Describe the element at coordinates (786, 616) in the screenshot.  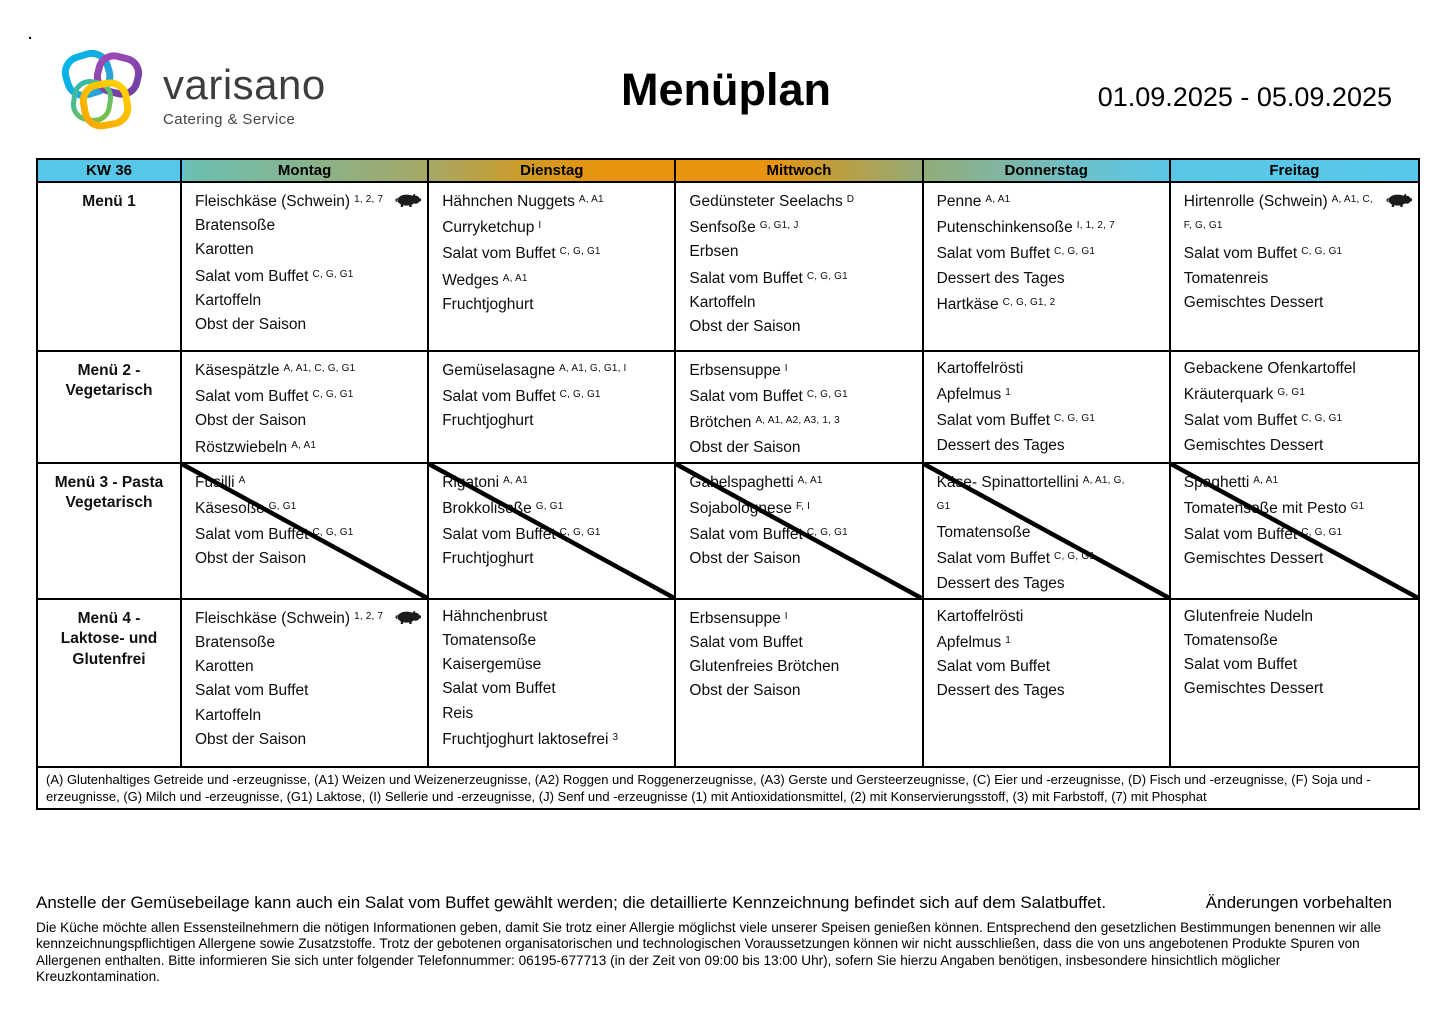
I see `allergen-codes: I` at that location.